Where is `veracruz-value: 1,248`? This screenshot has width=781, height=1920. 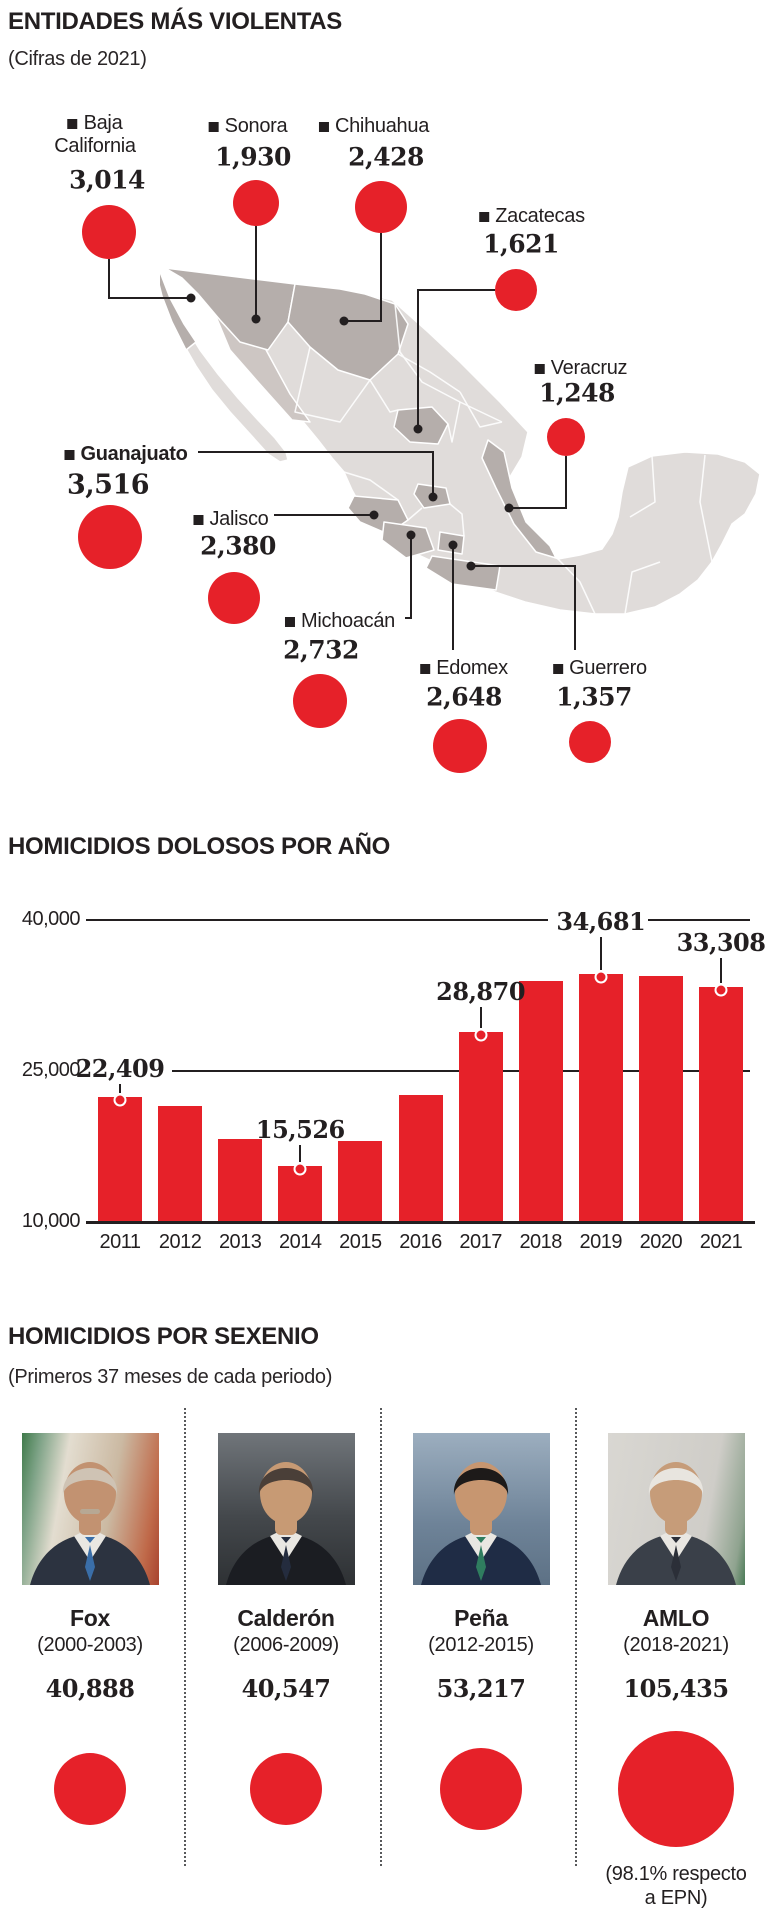
veracruz-value: 1,248 is located at coordinates (577, 393).